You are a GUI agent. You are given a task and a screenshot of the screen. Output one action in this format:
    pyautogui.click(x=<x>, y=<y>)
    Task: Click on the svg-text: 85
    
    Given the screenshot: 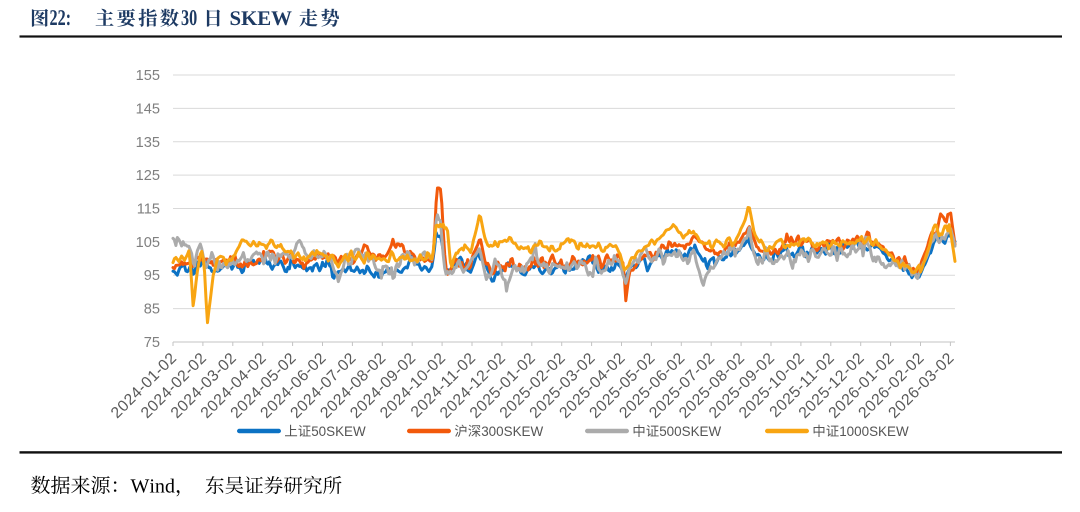 What is the action you would take?
    pyautogui.click(x=152, y=310)
    